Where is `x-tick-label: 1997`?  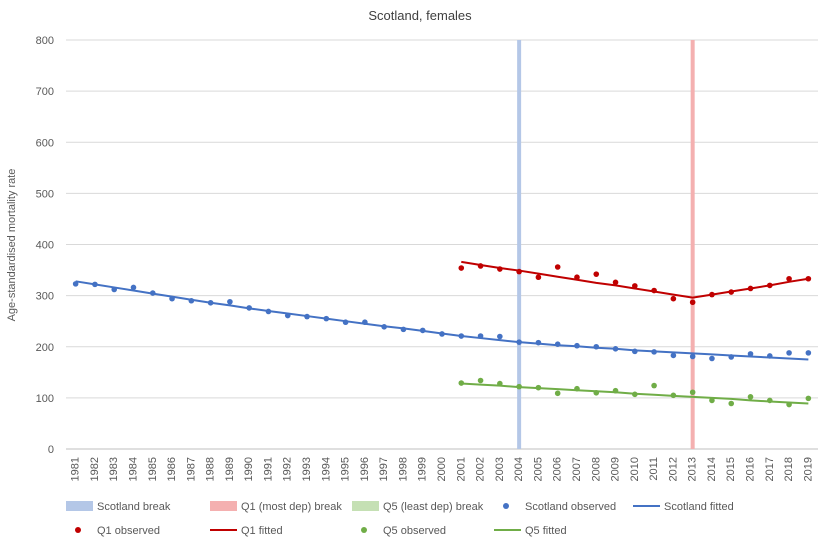
x-tick-label: 1997 is located at coordinates (384, 469).